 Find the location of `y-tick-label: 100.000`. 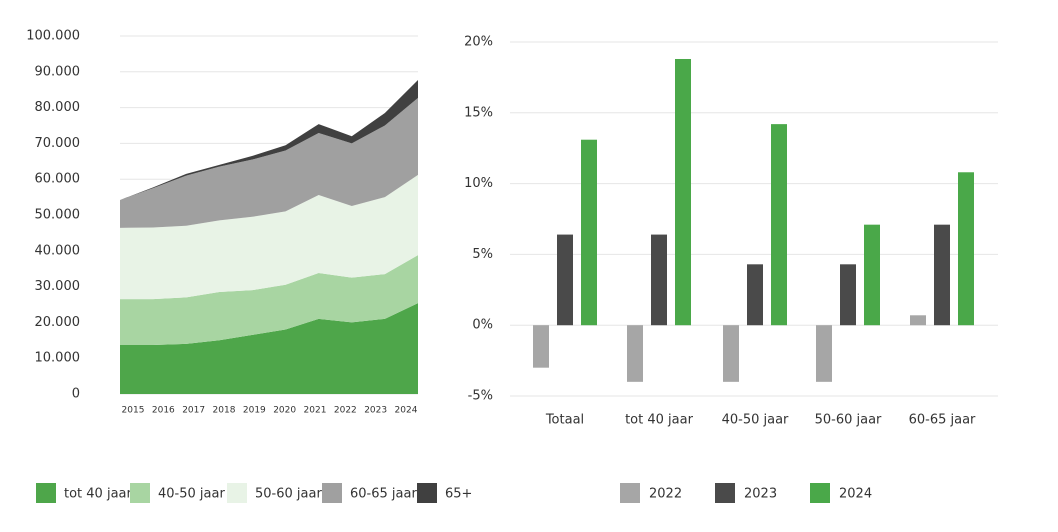

y-tick-label: 100.000 is located at coordinates (53, 36).